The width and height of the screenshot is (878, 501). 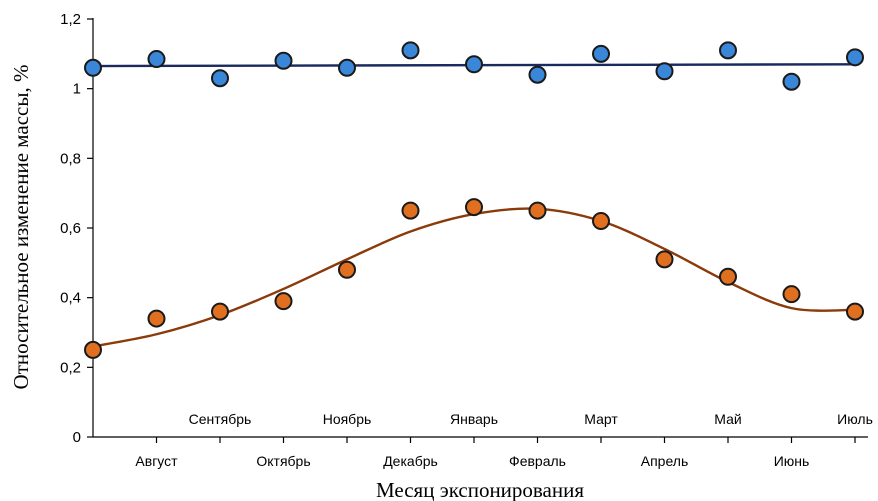 I want to click on x-tick-label: Декабрь, so click(x=410, y=461).